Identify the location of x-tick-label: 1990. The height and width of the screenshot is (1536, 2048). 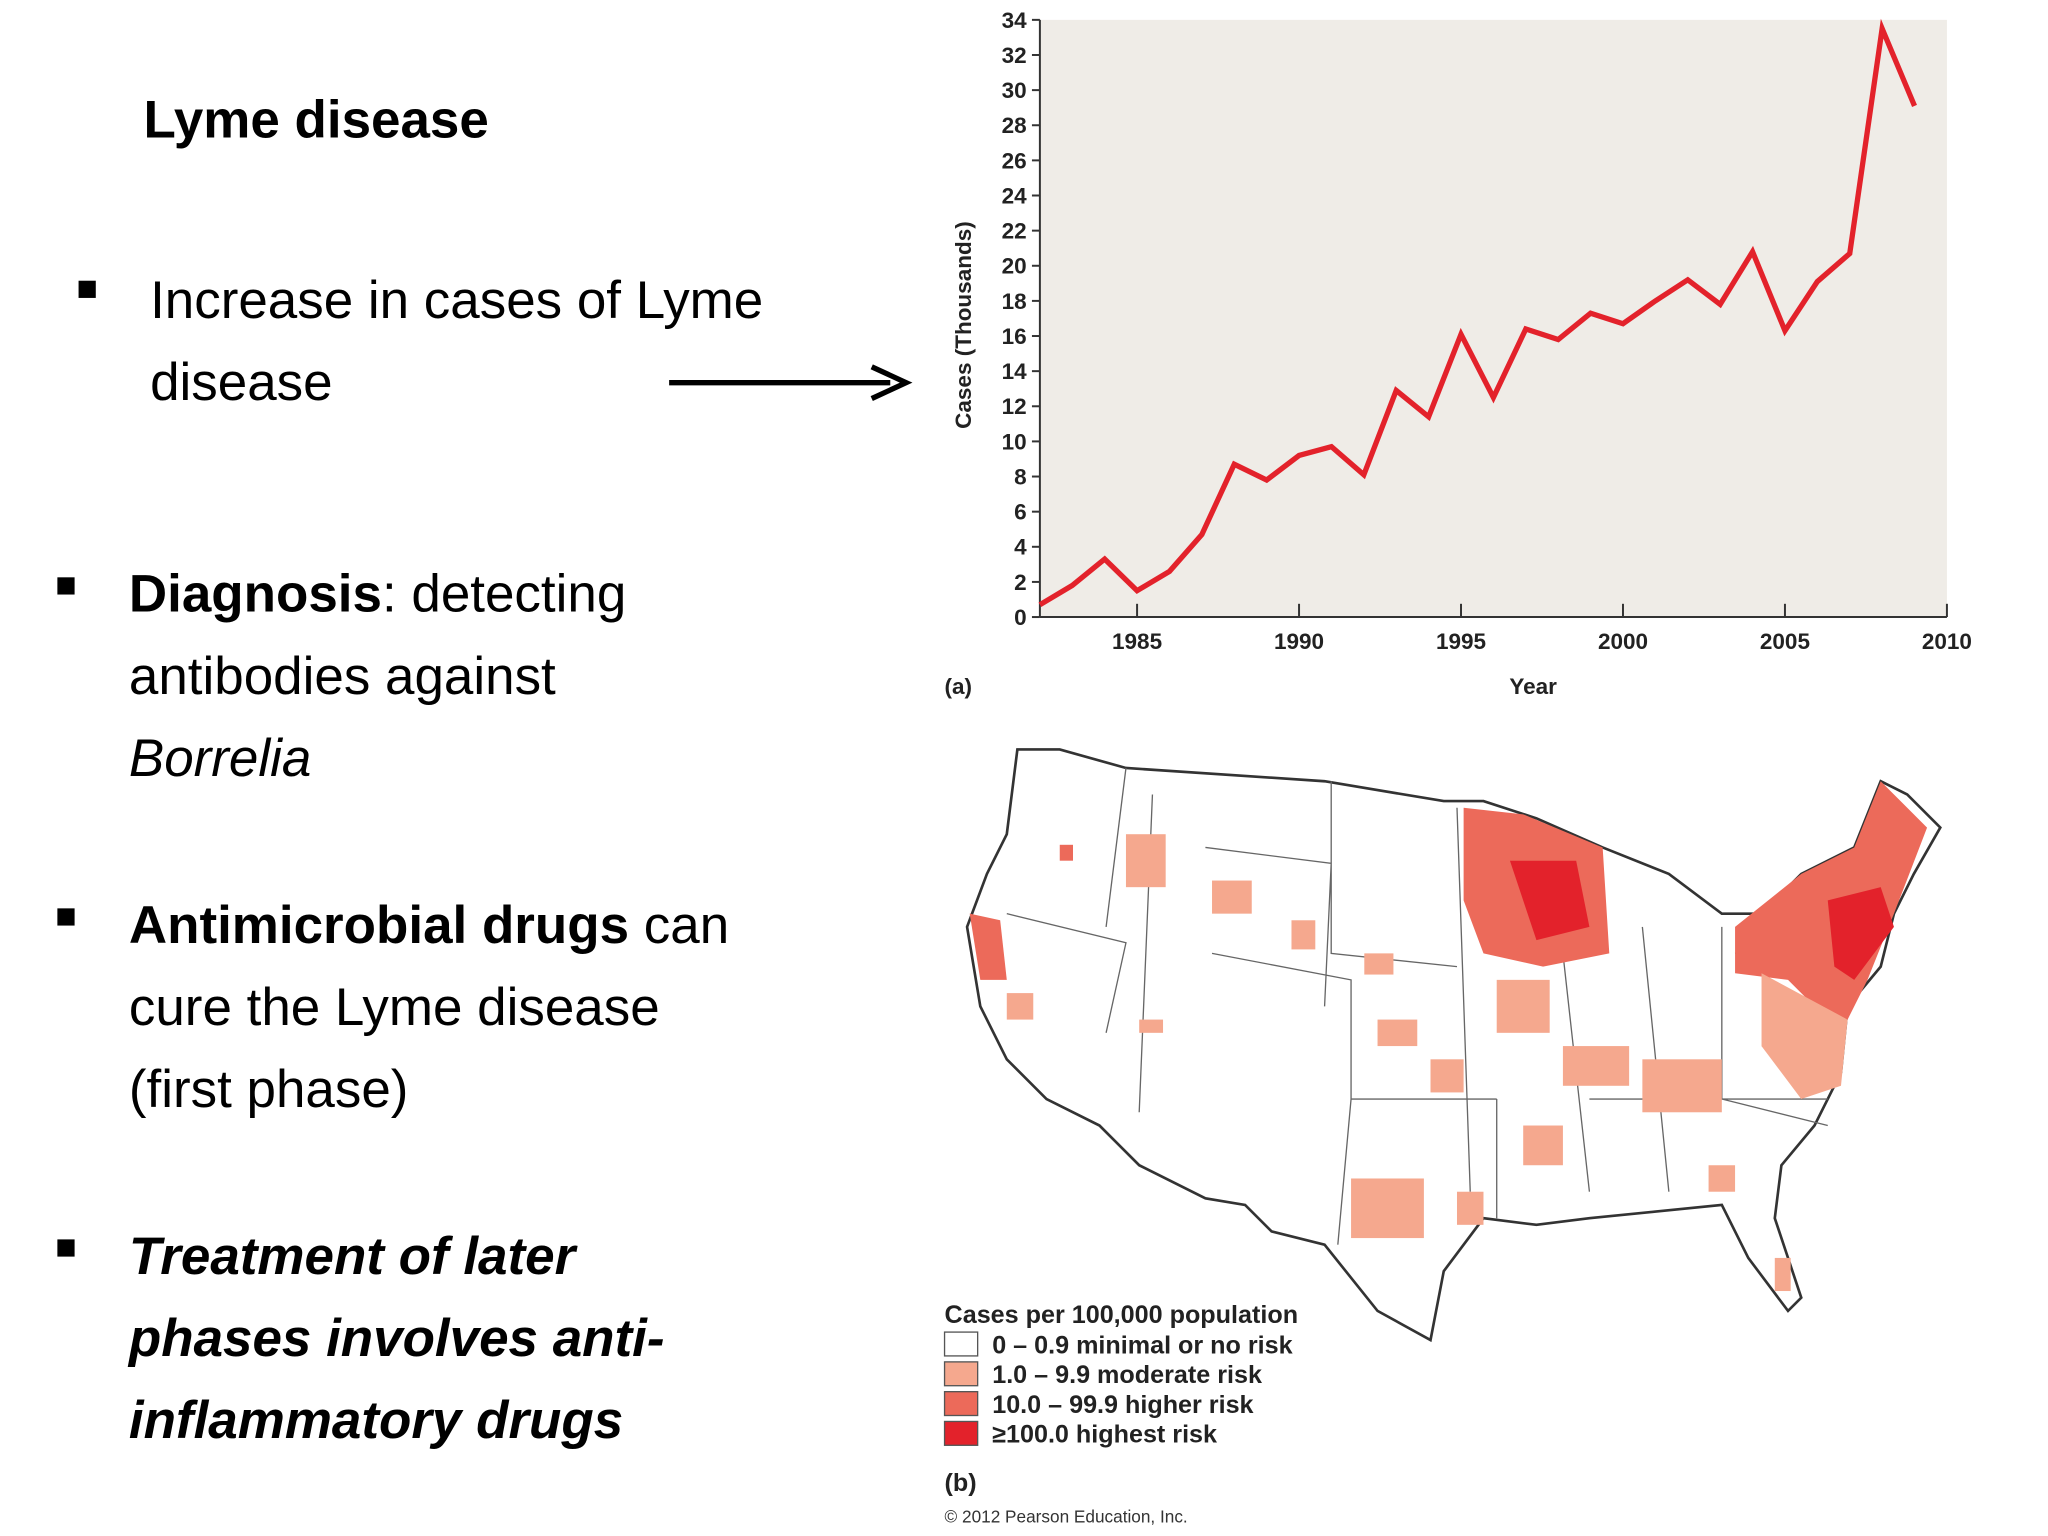
(1299, 641).